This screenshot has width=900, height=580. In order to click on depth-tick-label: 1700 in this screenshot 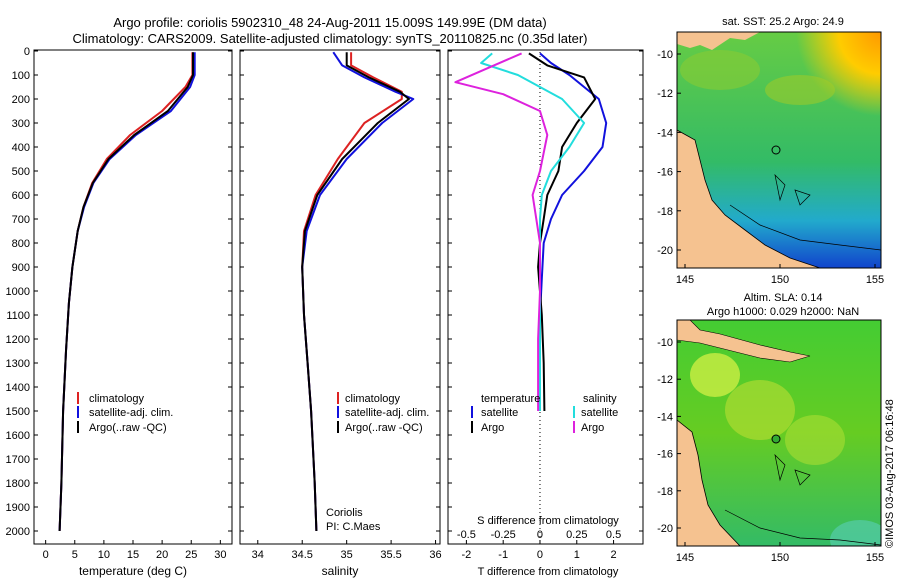, I will do `click(18, 460)`.